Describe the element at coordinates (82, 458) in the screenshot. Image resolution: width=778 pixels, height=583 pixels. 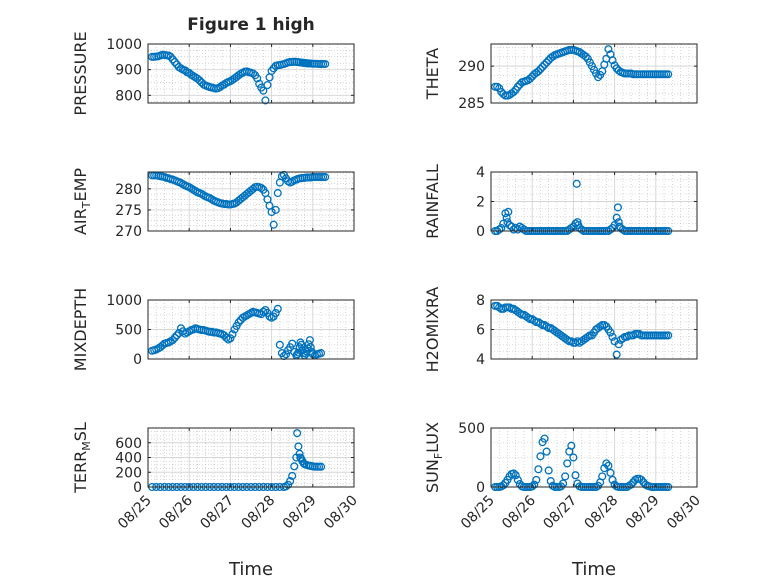
I see `y-axis-label: TERRMSL` at that location.